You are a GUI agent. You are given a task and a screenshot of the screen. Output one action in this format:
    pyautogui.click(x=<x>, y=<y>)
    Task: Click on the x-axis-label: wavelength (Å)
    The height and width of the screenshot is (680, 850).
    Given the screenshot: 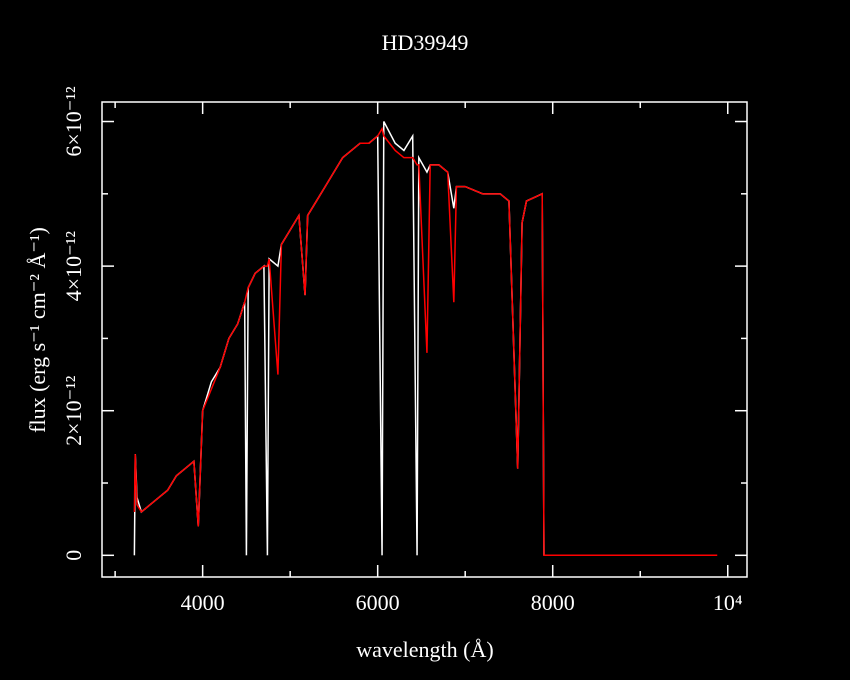 What is the action you would take?
    pyautogui.click(x=424, y=649)
    